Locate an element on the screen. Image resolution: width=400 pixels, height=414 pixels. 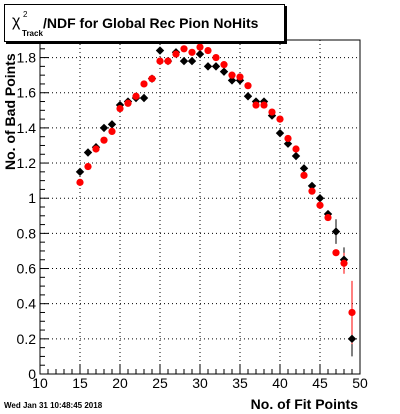
x-tick-label: 40 is located at coordinates (280, 383).